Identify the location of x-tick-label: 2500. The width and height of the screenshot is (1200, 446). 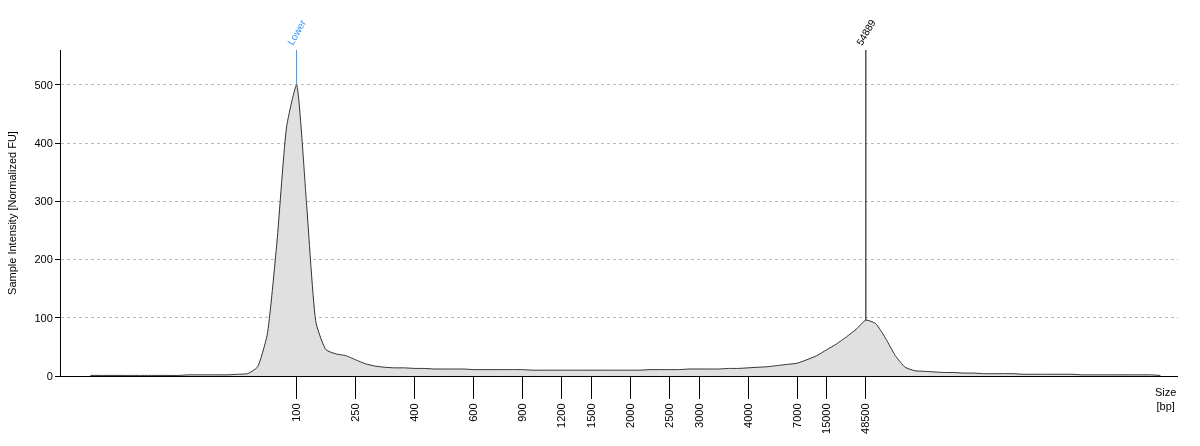
(669, 415).